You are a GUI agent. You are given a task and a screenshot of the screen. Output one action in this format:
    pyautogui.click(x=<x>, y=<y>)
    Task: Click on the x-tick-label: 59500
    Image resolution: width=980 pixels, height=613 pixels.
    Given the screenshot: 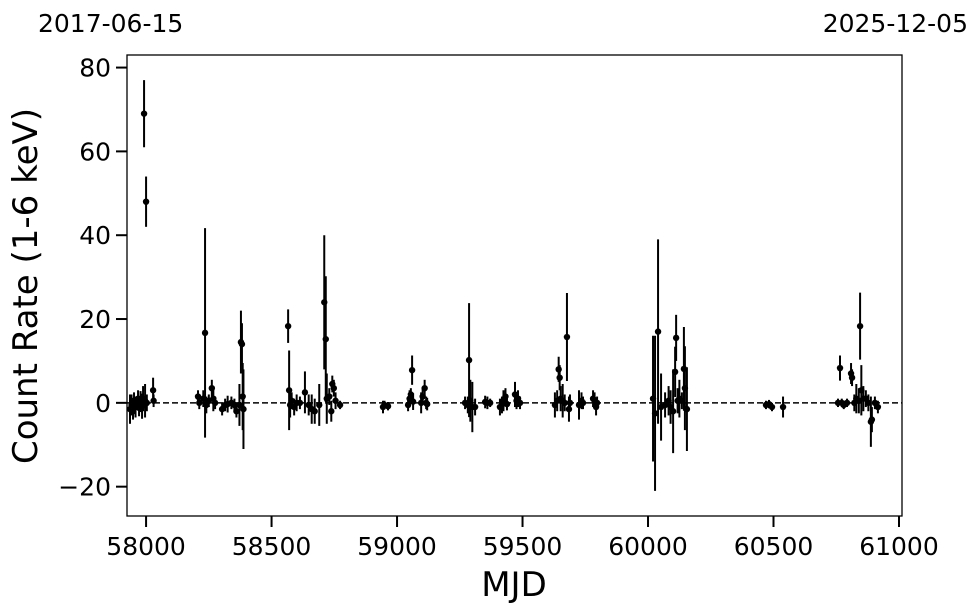 What is the action you would take?
    pyautogui.click(x=523, y=546)
    